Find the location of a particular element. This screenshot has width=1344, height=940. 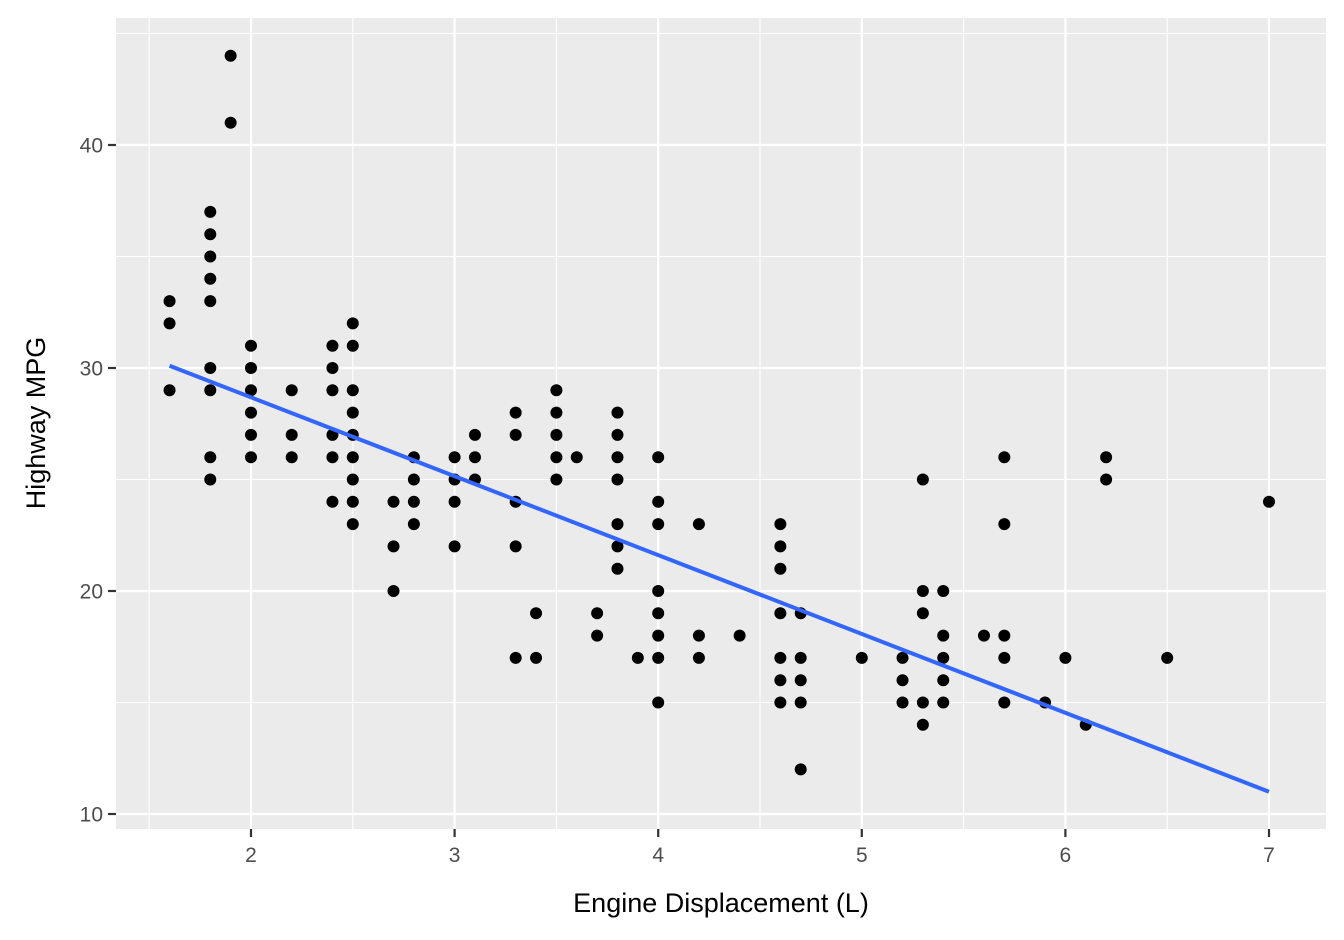

y-axis: 10 20 30 40 is located at coordinates (98, 481).